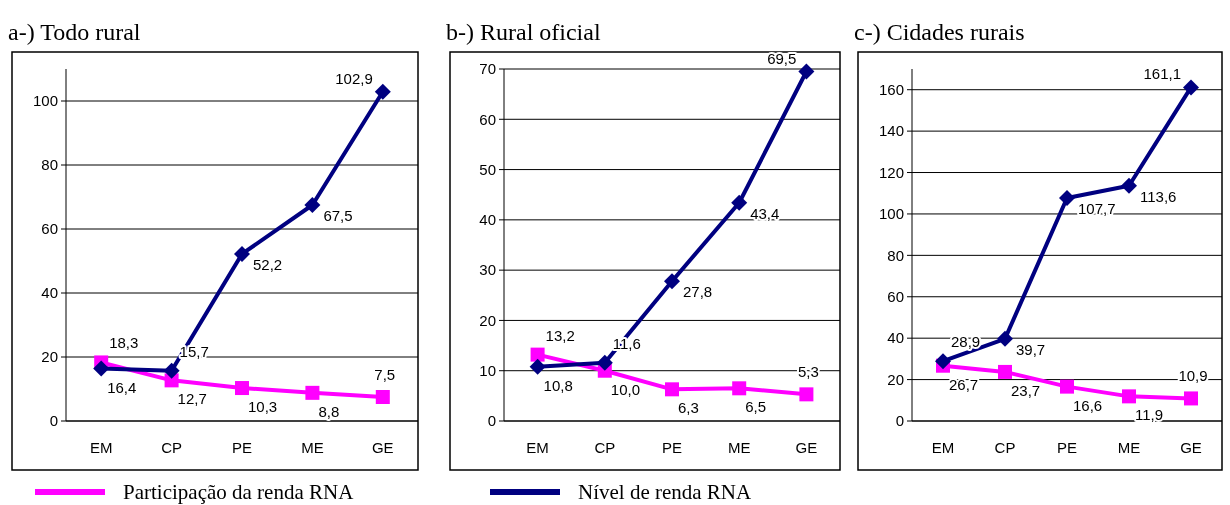 The height and width of the screenshot is (505, 1230). Describe the element at coordinates (487, 169) in the screenshot. I see `y-tick-label: 50` at that location.